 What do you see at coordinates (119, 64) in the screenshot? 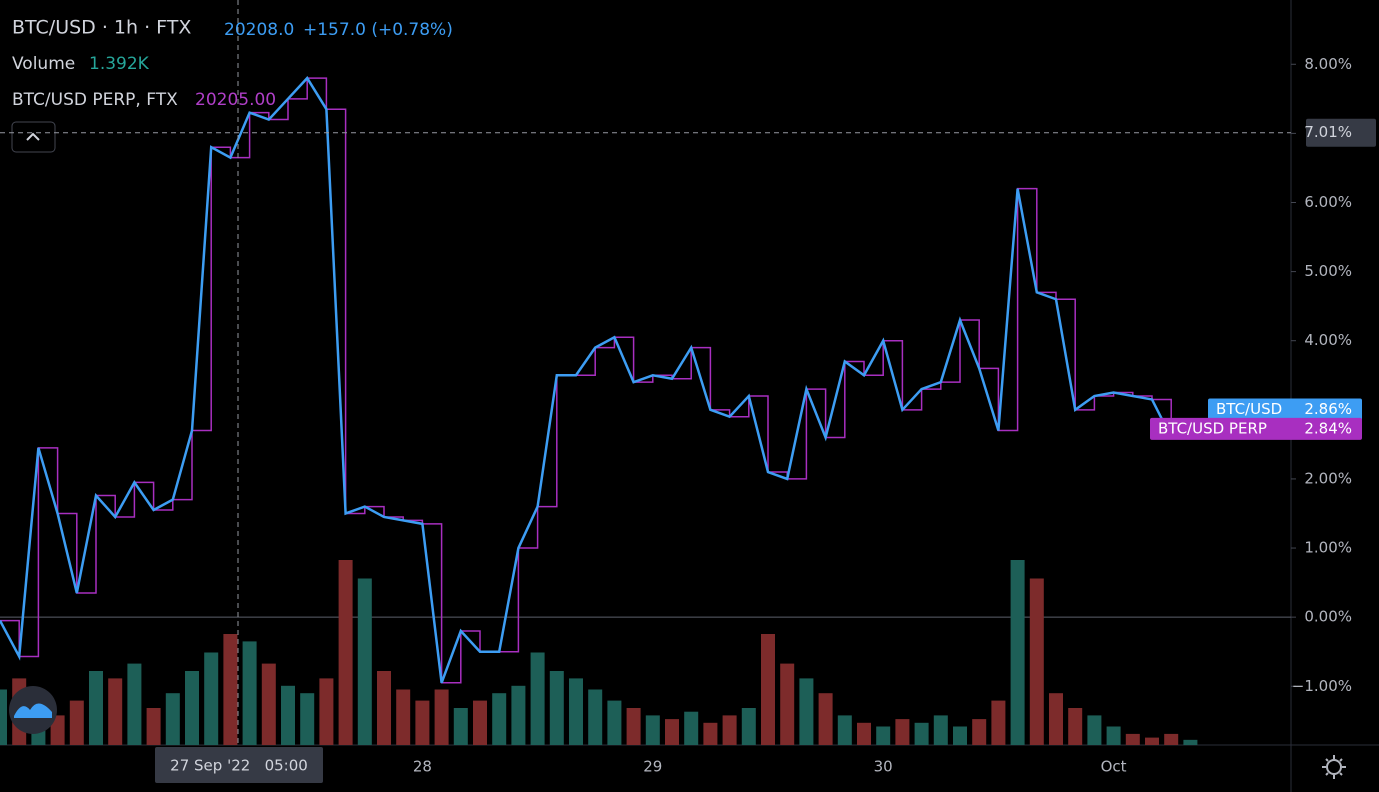
I see `volume-value: 1.392K` at bounding box center [119, 64].